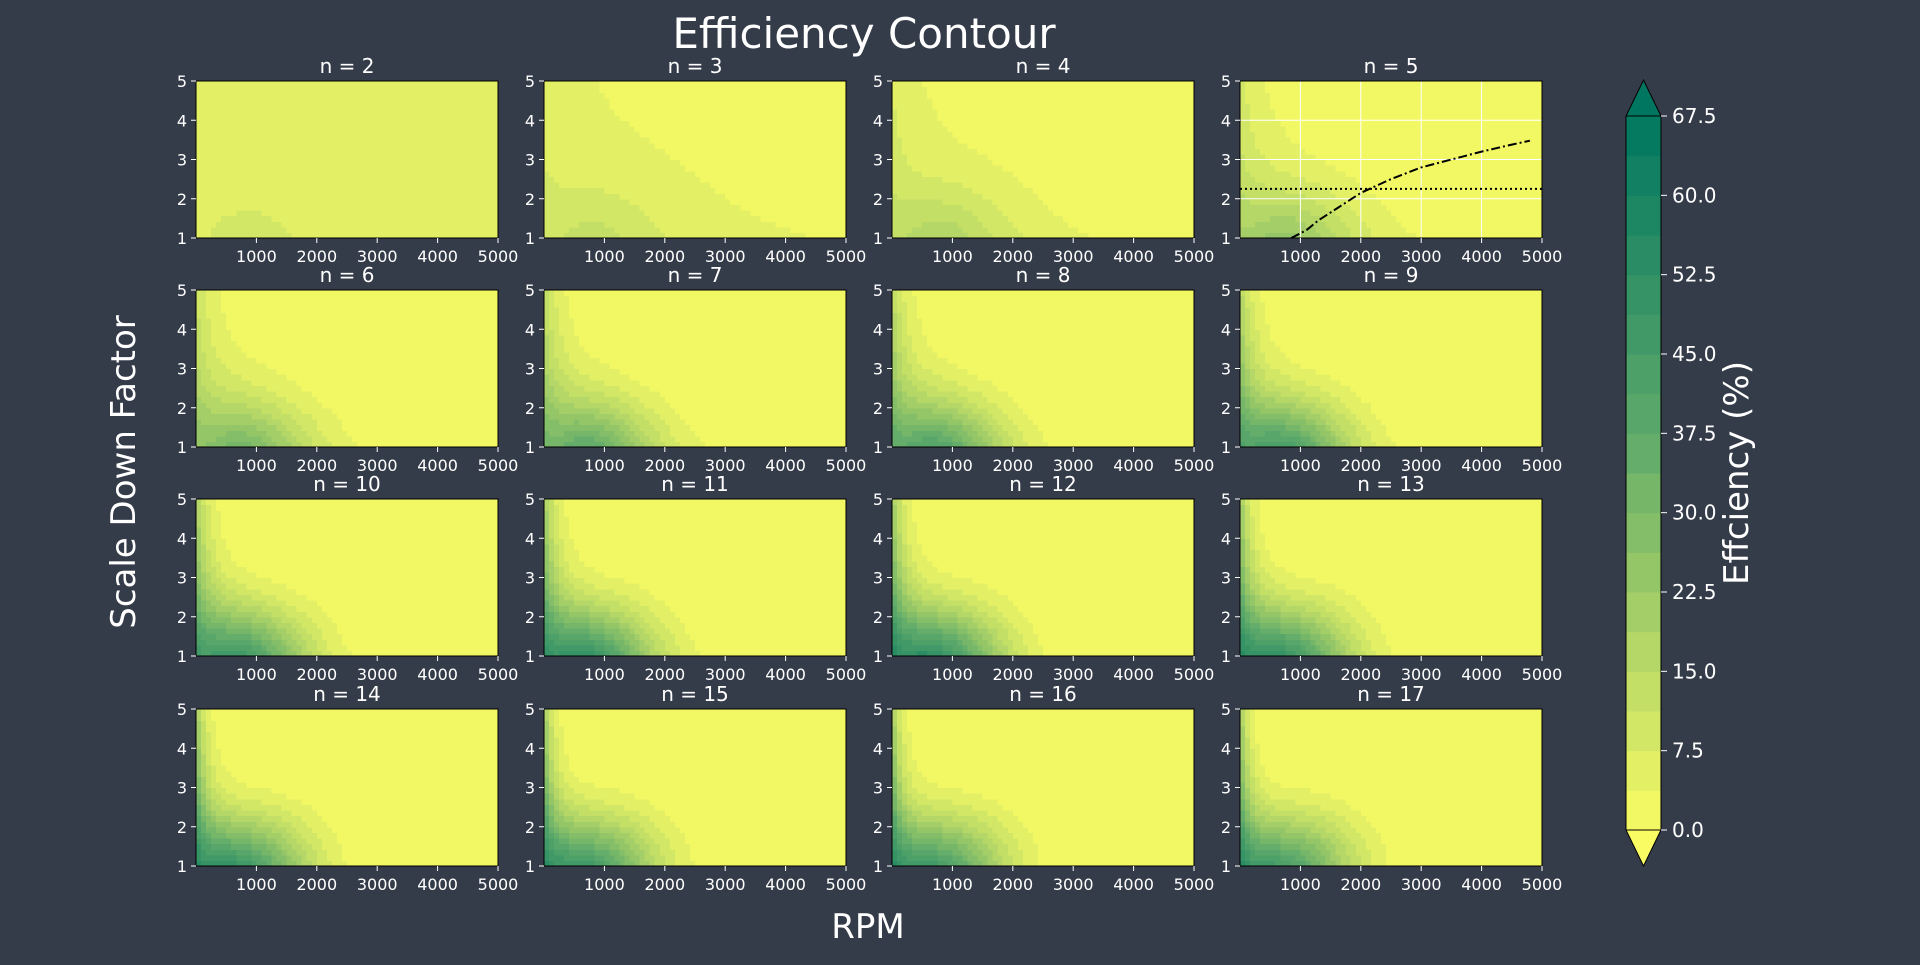 The width and height of the screenshot is (1920, 965). I want to click on y-tick-label: 5, so click(182, 81).